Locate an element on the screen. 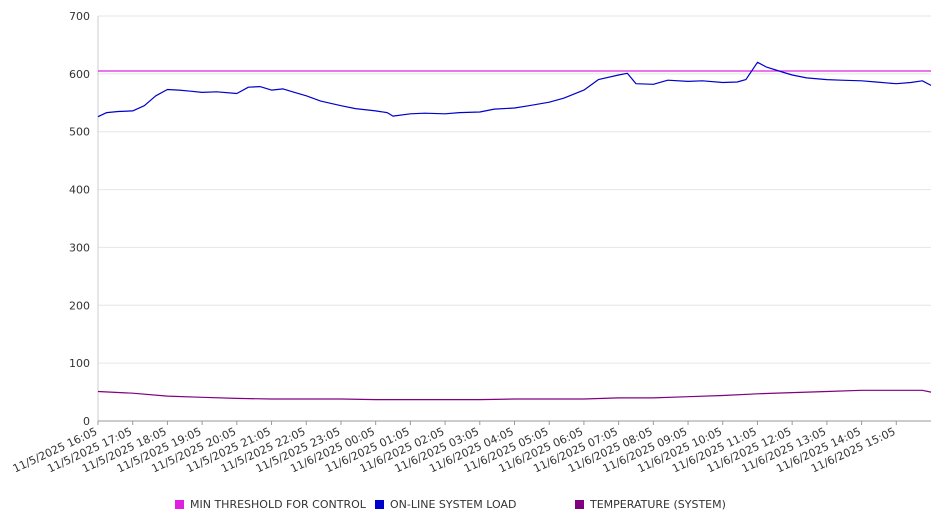 The image size is (946, 526). legend-swatch-min-threshold is located at coordinates (179, 504).